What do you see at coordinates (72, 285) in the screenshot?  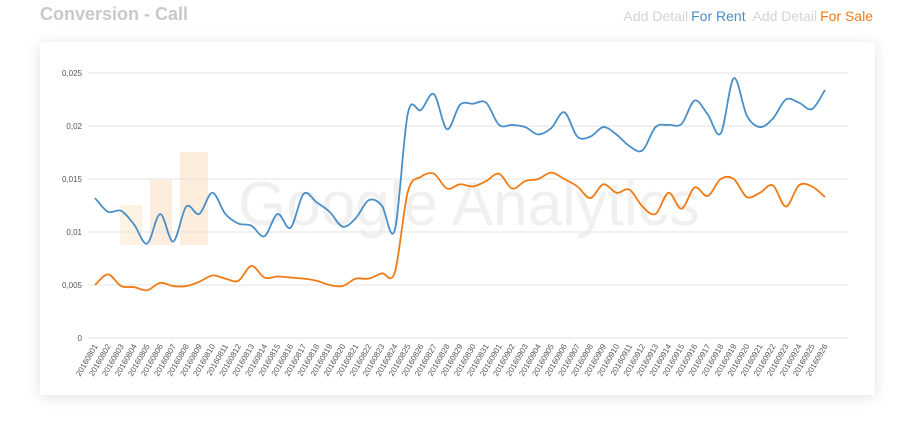 I see `y-tick-label: 0,005` at bounding box center [72, 285].